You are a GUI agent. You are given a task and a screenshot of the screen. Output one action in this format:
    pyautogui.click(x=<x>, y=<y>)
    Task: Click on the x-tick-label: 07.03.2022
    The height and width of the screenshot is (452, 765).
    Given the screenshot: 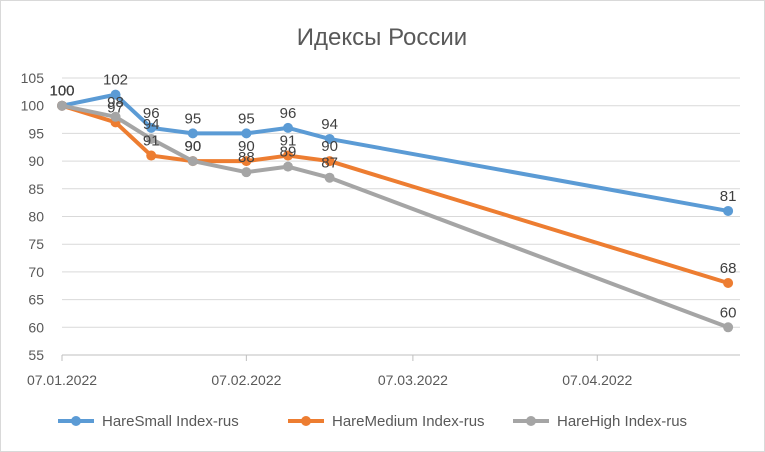 What is the action you would take?
    pyautogui.click(x=413, y=380)
    